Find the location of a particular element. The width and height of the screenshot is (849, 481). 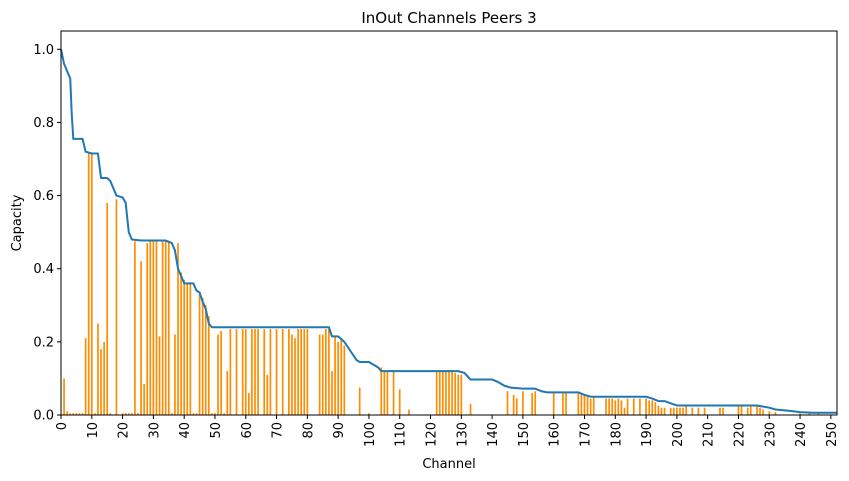

y-tick-label-4: 0.8 is located at coordinates (43, 123).